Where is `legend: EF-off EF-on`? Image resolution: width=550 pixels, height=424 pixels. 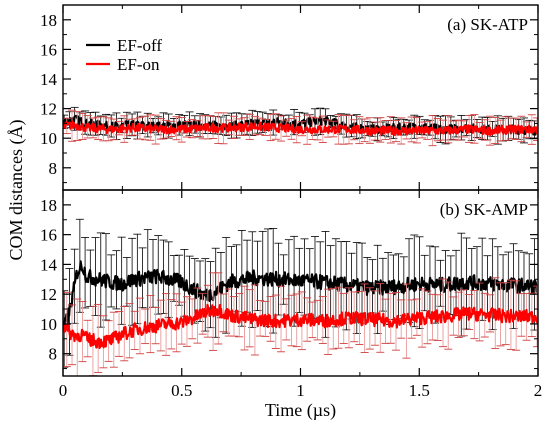
legend: EF-off EF-on is located at coordinates (124, 55).